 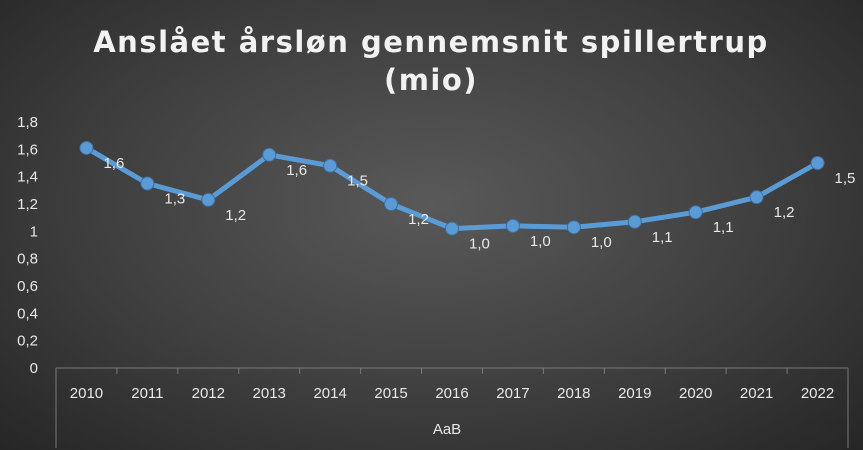 What do you see at coordinates (27, 149) in the screenshot?
I see `y-tick-label: 1,6` at bounding box center [27, 149].